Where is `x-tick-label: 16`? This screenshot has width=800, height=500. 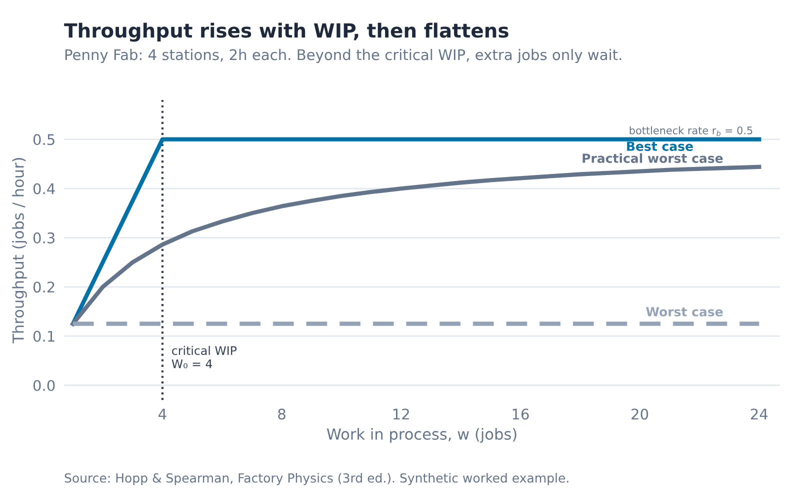
x-tick-label: 16 is located at coordinates (520, 414).